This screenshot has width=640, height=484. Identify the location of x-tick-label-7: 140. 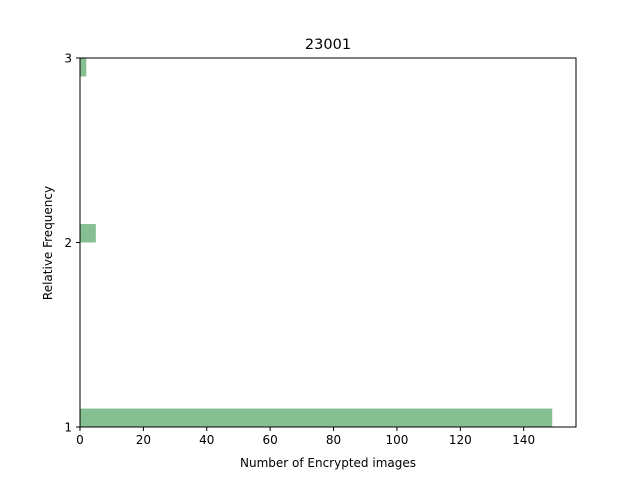
(523, 440).